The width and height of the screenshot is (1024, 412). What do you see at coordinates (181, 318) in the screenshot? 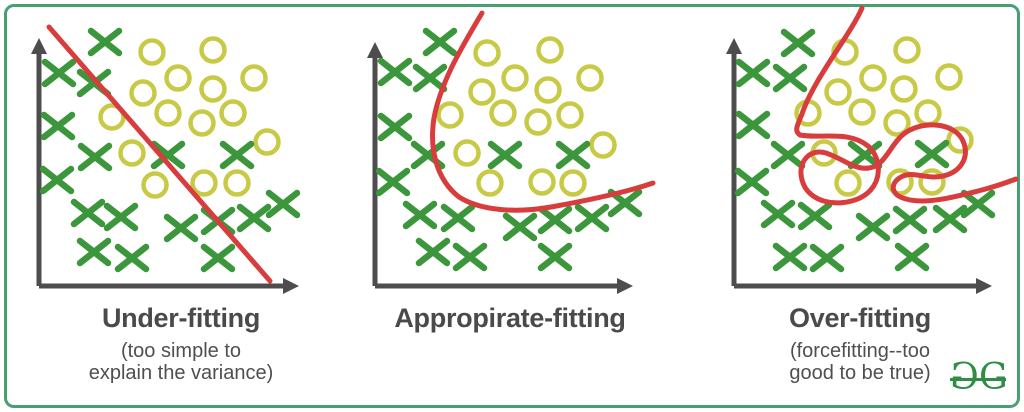
I see `underfitting-title: Under-fitting` at bounding box center [181, 318].